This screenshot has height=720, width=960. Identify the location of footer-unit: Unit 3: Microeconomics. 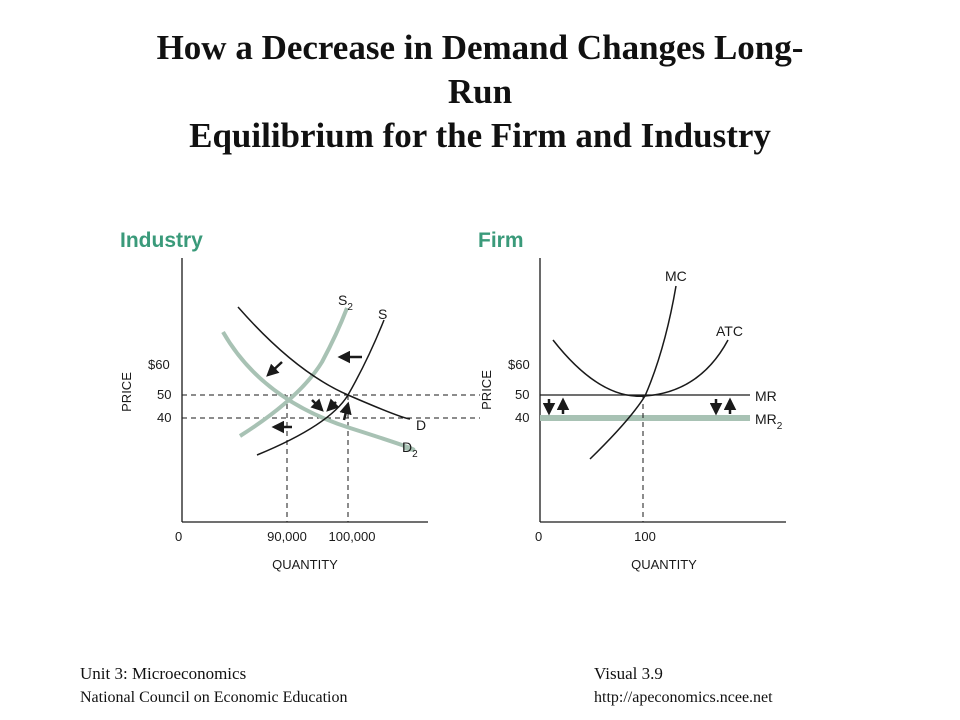
(163, 673).